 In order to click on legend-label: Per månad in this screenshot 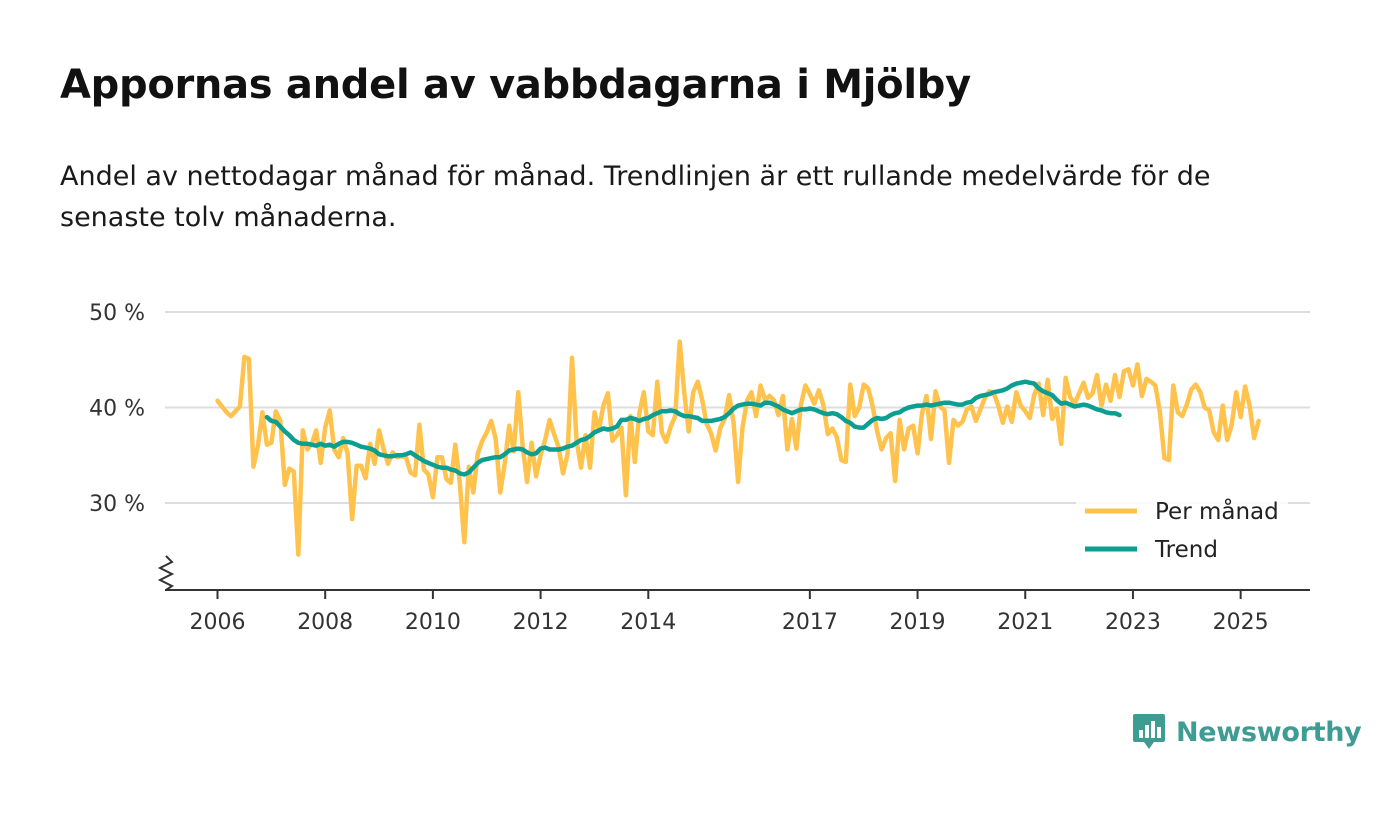, I will do `click(1217, 511)`.